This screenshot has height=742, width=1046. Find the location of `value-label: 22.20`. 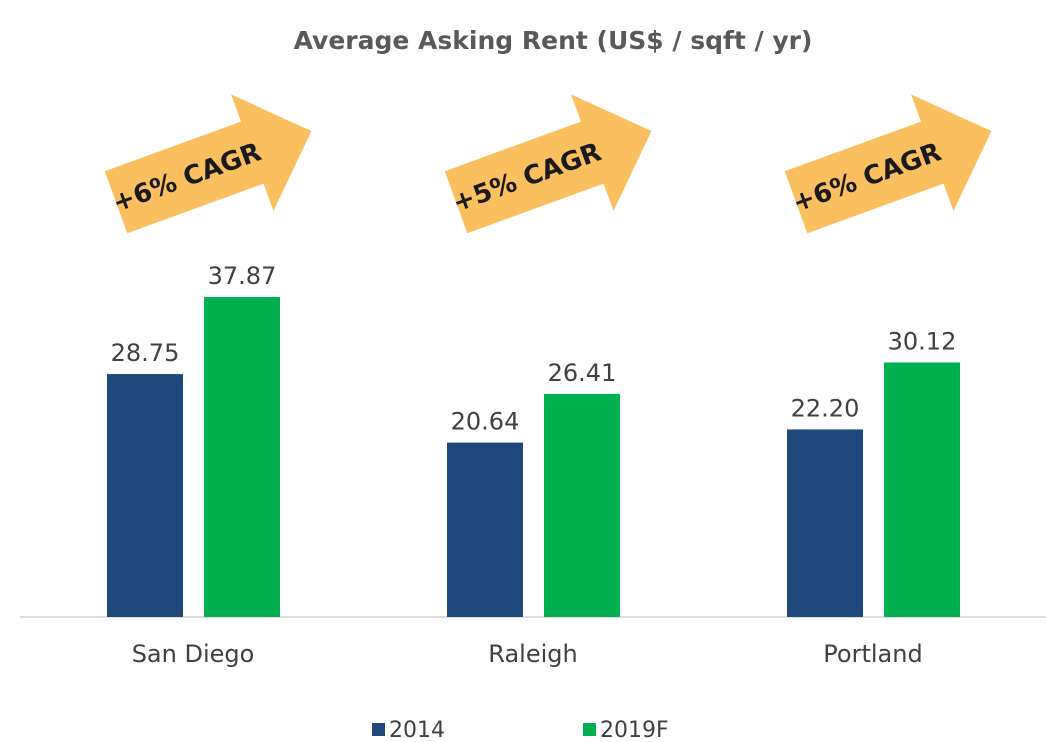

value-label: 22.20 is located at coordinates (825, 408).